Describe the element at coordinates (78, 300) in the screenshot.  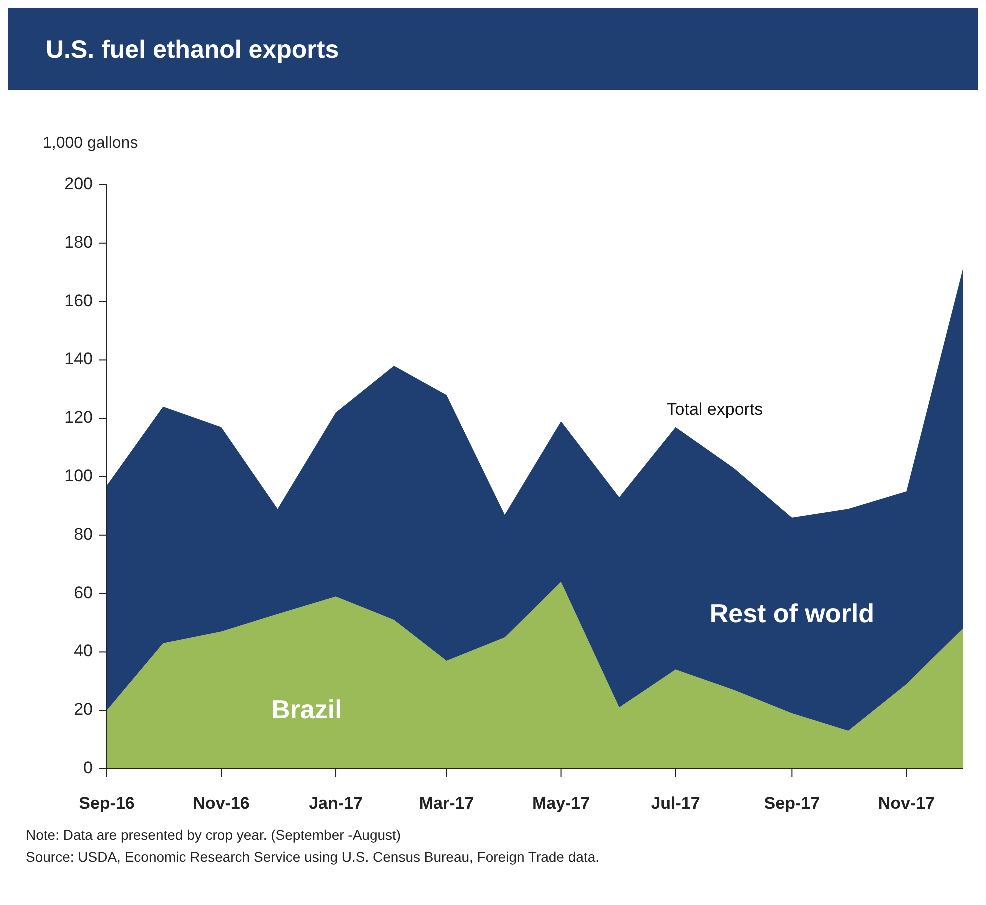
I see `y-tick-label: 160` at that location.